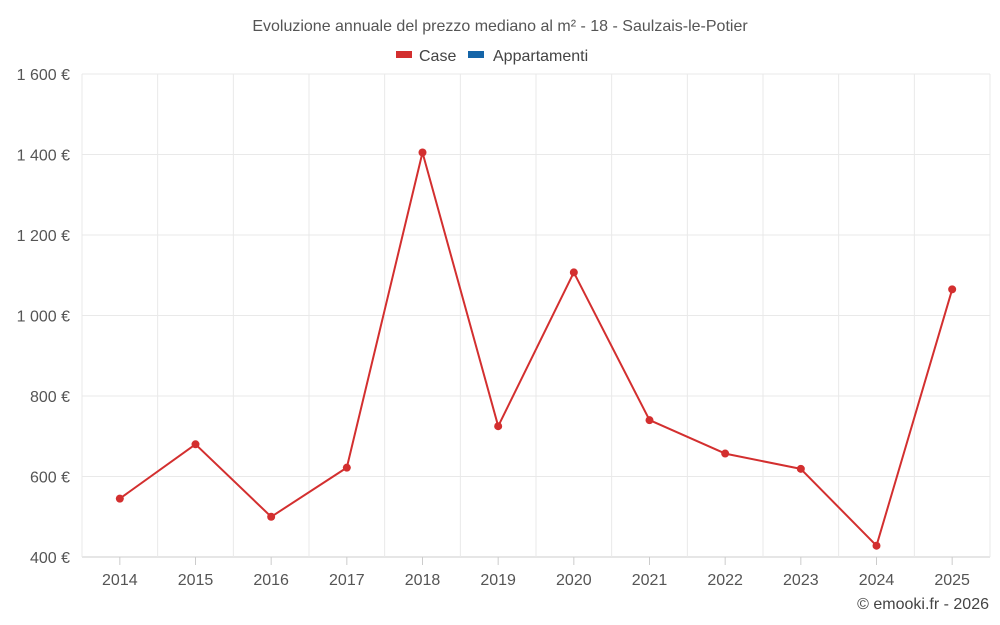 Image resolution: width=1000 pixels, height=625 pixels. I want to click on y-tick-label: 1 200 €, so click(43, 236).